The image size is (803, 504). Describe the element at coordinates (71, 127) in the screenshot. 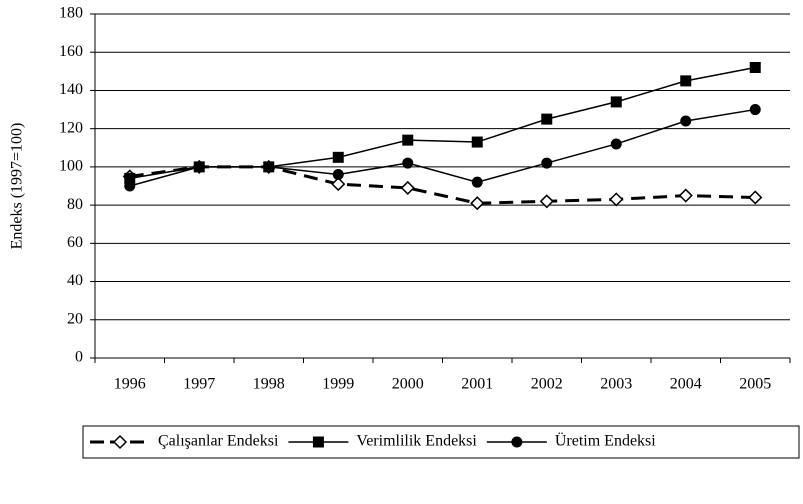

I see `y-tick-label: 120` at that location.